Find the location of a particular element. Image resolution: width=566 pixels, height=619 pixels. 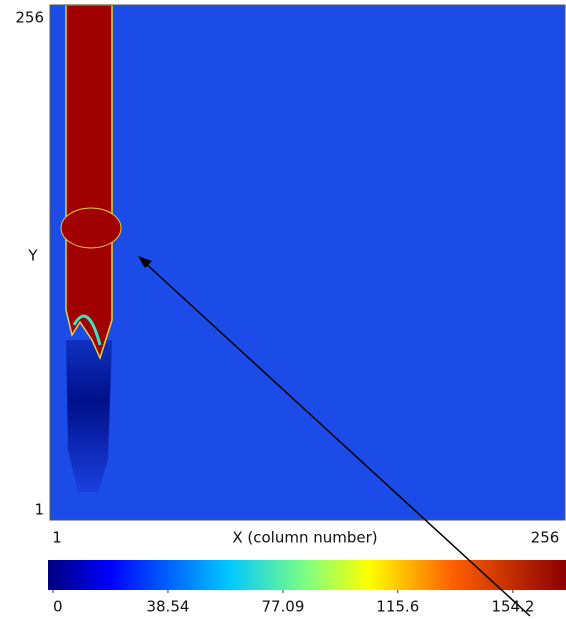

y-tick-label: 256 is located at coordinates (29, 18).